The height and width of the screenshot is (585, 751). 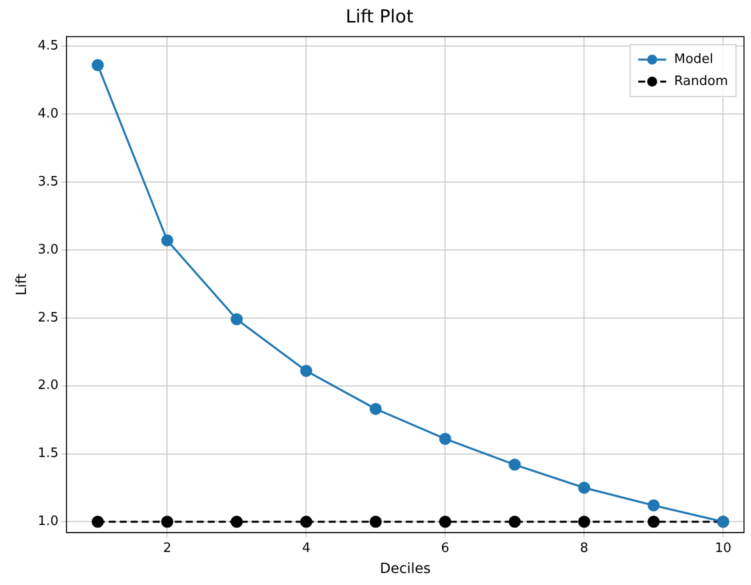 I want to click on y-tick-label: 2.5, so click(x=48, y=318).